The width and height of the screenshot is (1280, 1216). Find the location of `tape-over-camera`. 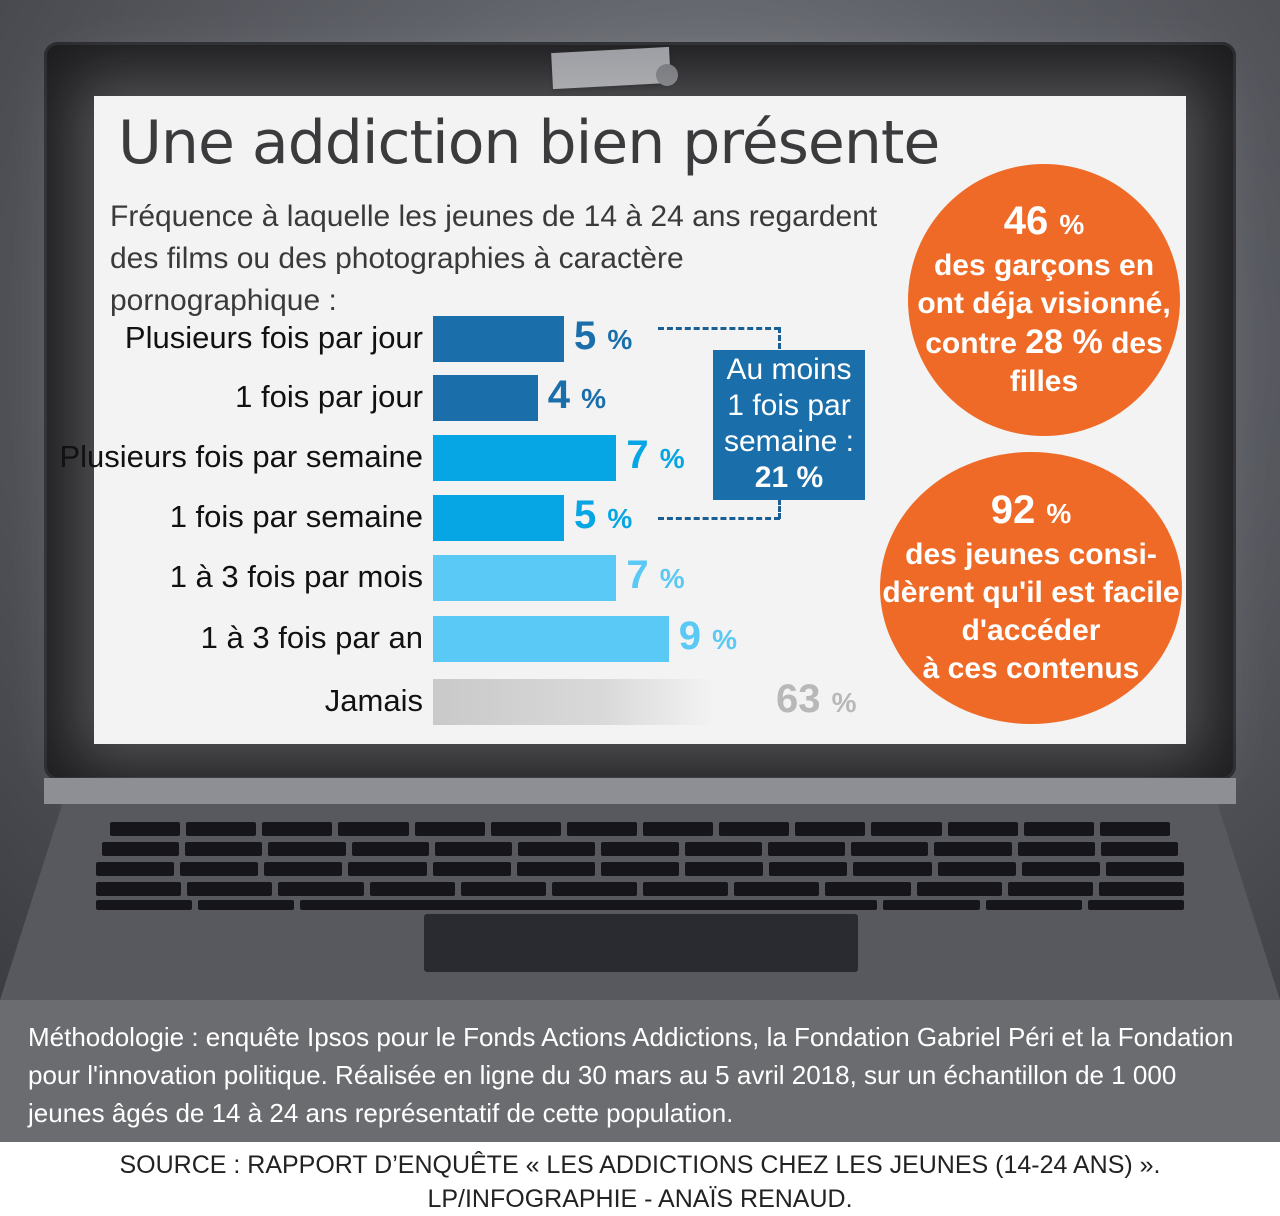

tape-over-camera is located at coordinates (611, 68).